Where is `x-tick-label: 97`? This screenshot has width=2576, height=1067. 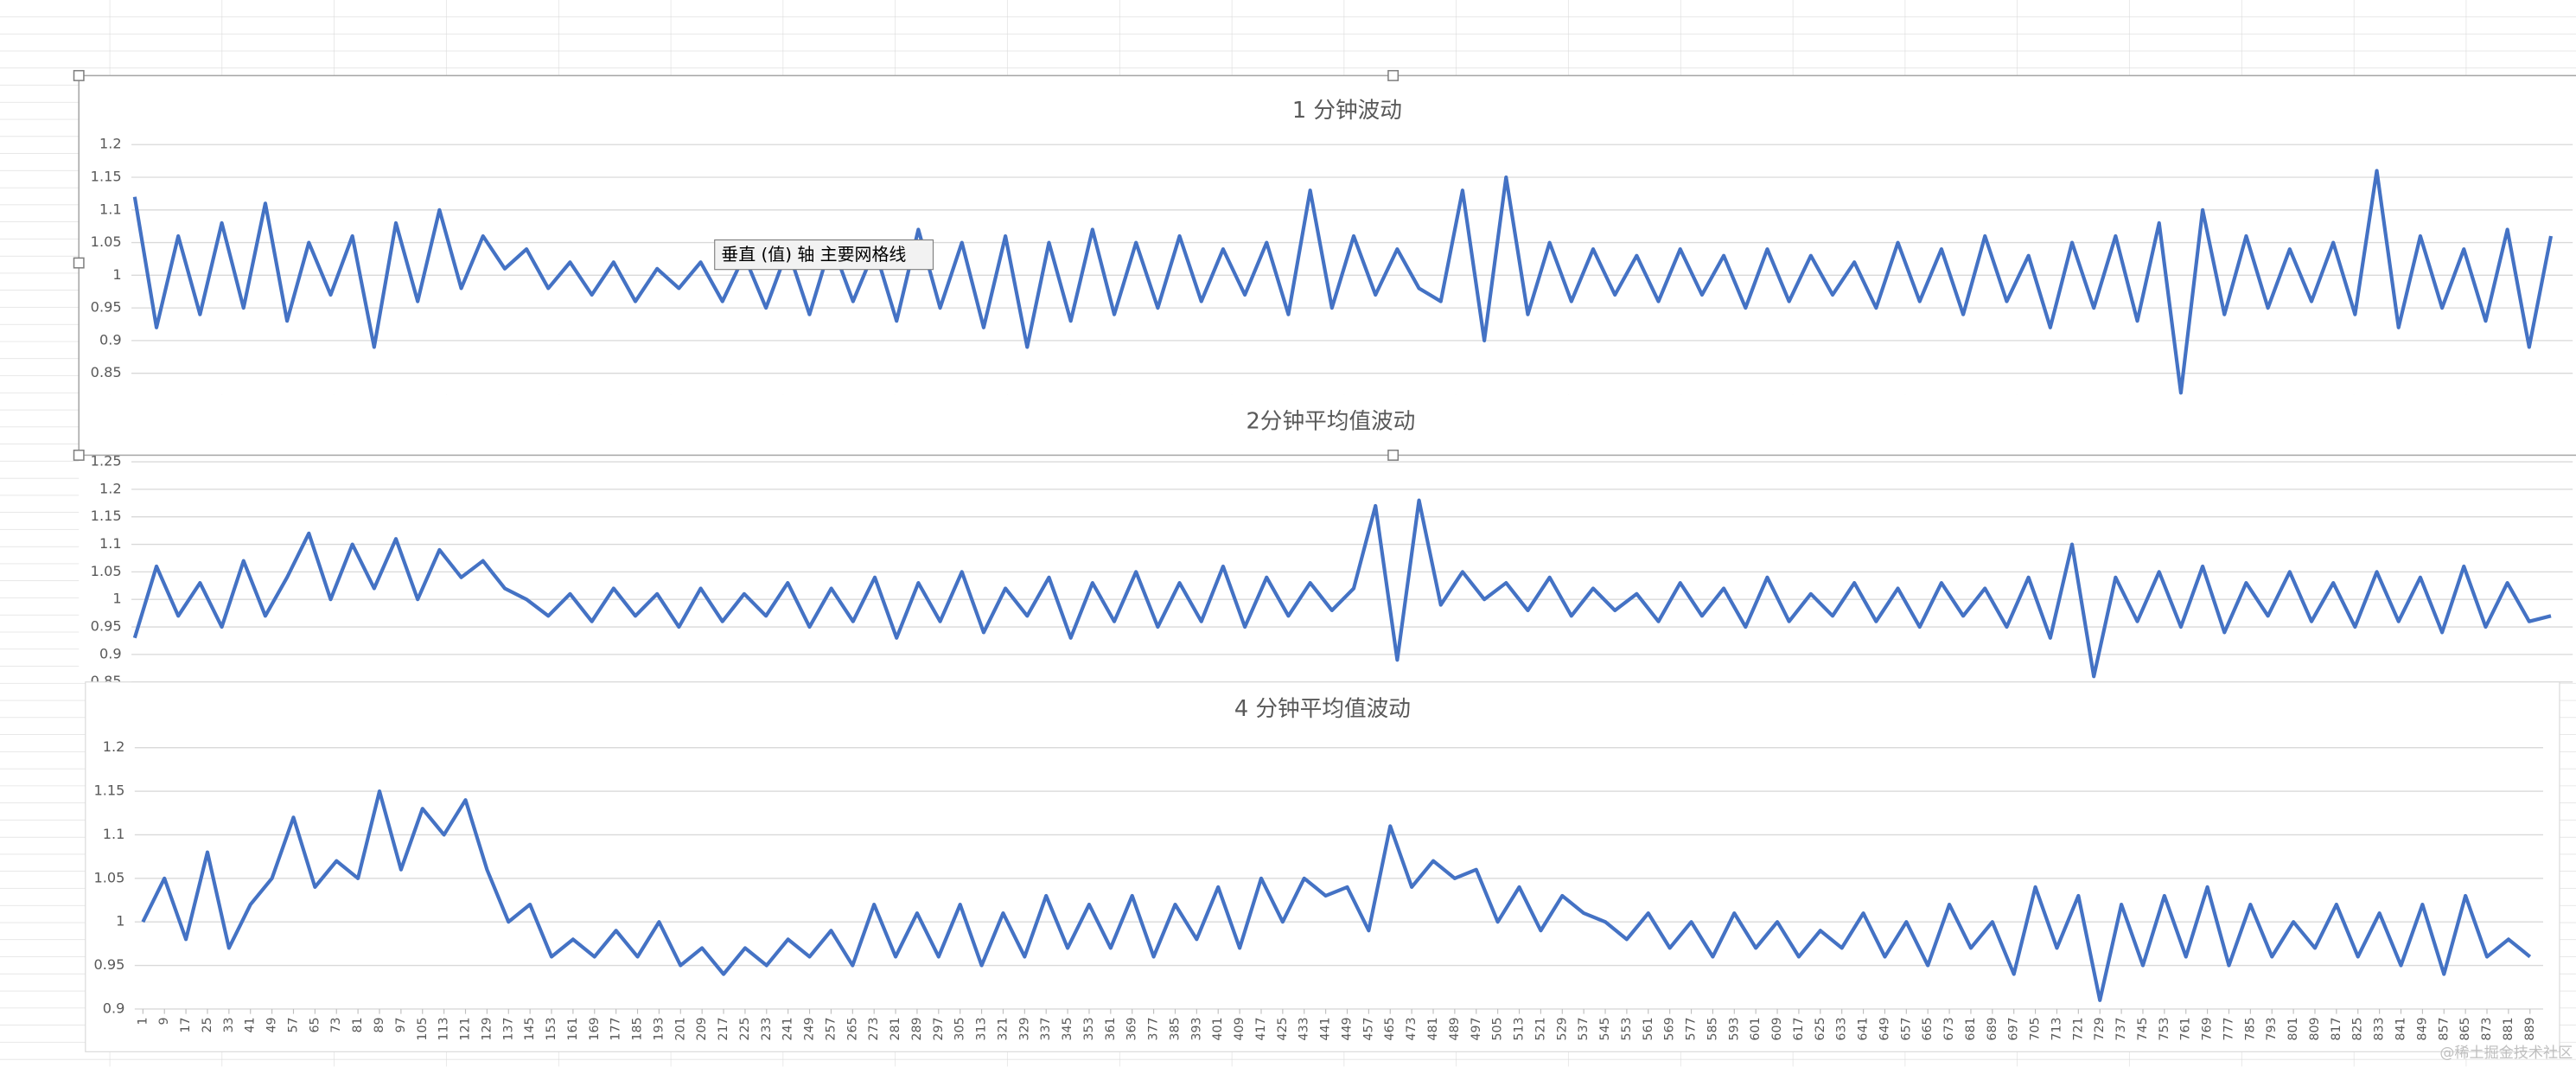 x-tick-label: 97 is located at coordinates (401, 1025).